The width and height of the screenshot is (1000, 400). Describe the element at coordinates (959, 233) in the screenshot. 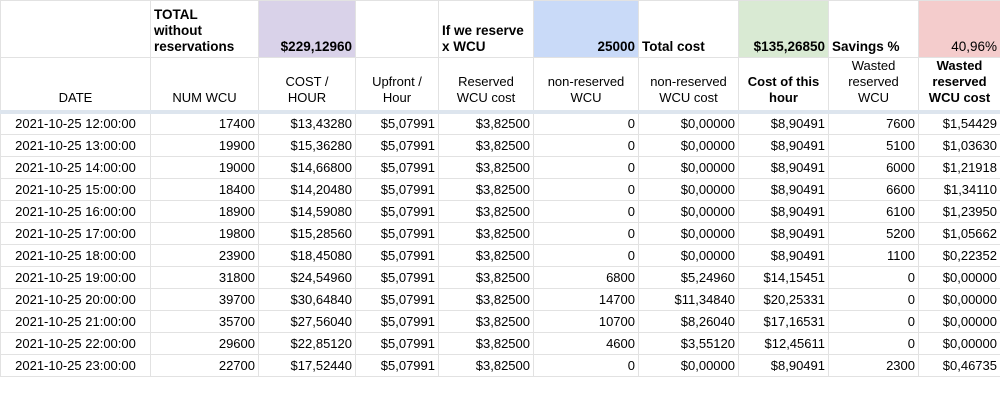

I see `cell-wasted-reserved-wcu-cost: $1,05662` at that location.